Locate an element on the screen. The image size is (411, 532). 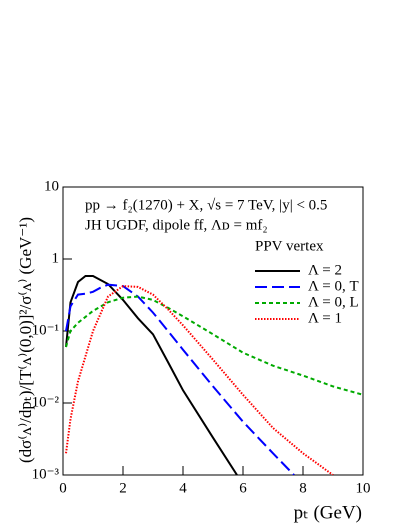
x-tick-label: 10 is located at coordinates (363, 488).